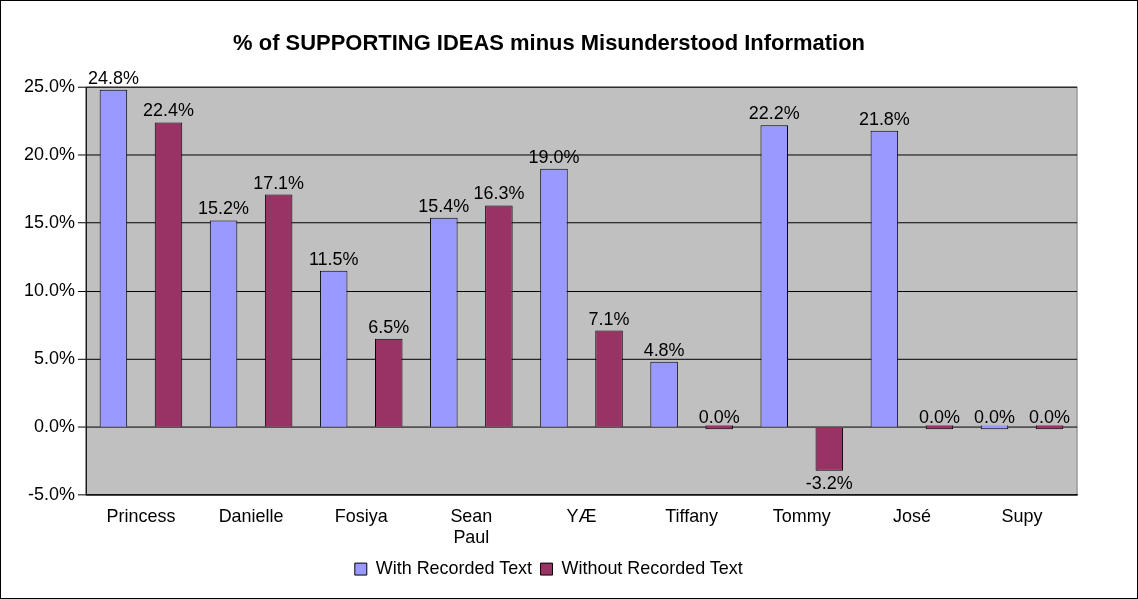 This screenshot has height=599, width=1138. I want to click on y-tick-label: 25.0%, so click(49, 86).